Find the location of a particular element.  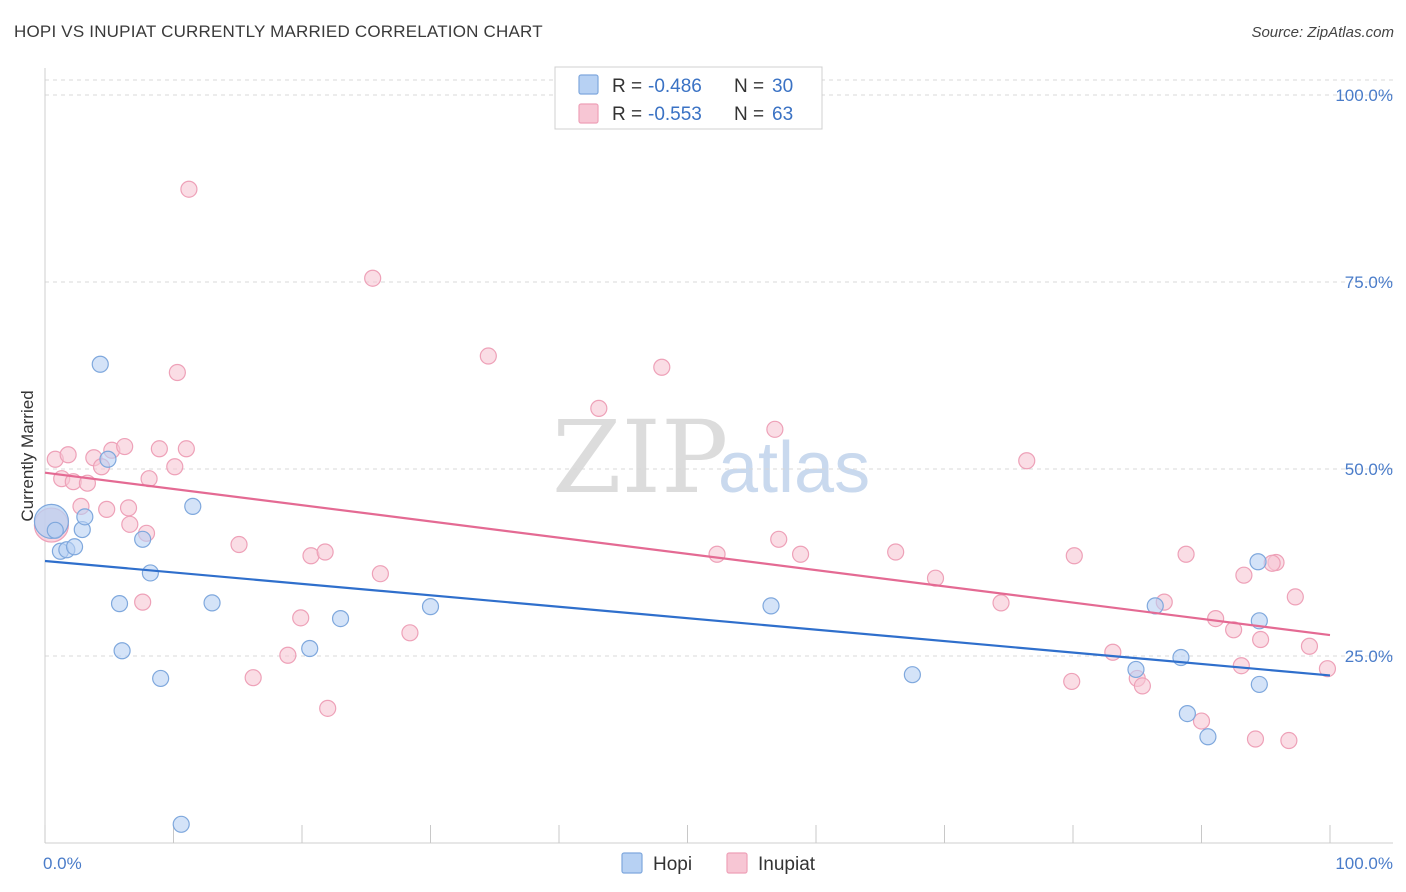

watermark-atlas: atlas is located at coordinates (794, 468).